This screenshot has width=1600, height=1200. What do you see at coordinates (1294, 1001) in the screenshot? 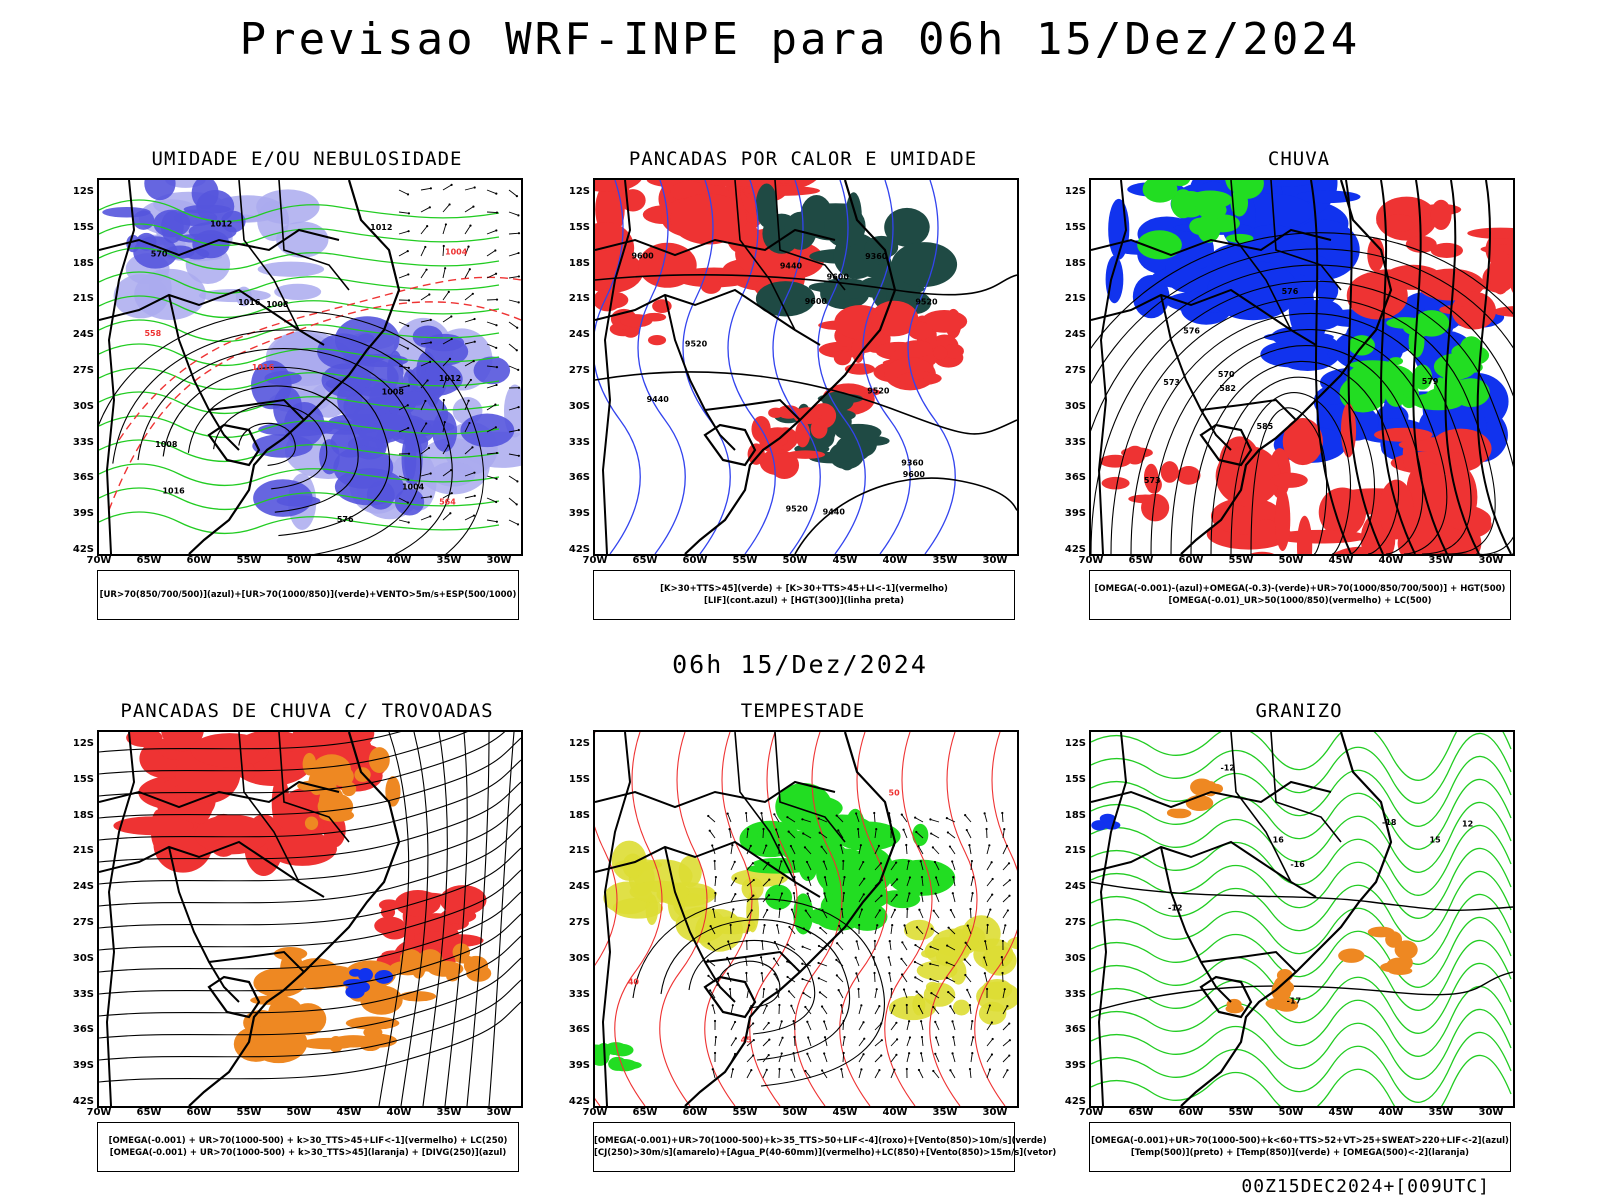
I see `contour-label: -17` at bounding box center [1294, 1001].